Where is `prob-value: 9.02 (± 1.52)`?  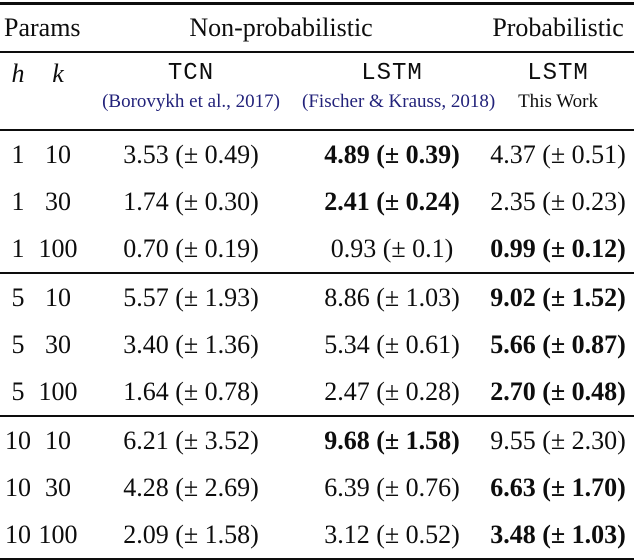
prob-value: 9.02 (± 1.52) is located at coordinates (558, 296).